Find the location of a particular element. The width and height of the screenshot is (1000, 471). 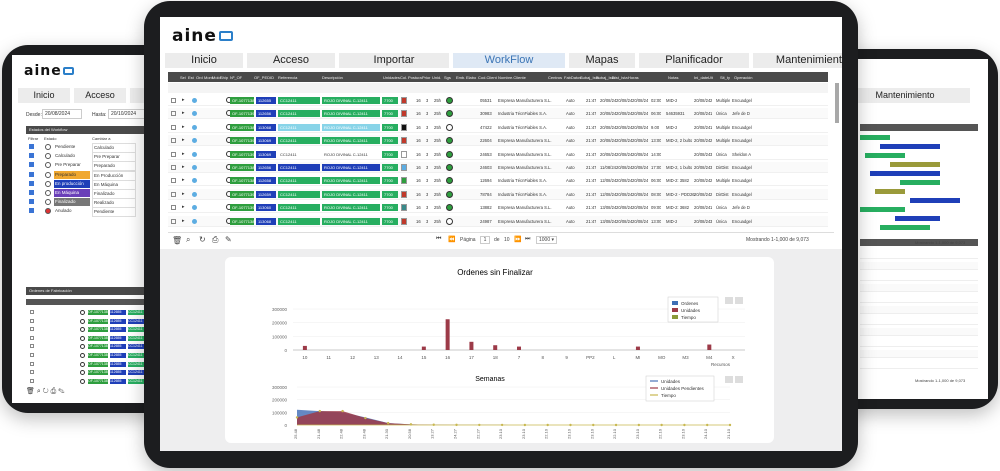

chart2-print-icon is located at coordinates (729, 379).